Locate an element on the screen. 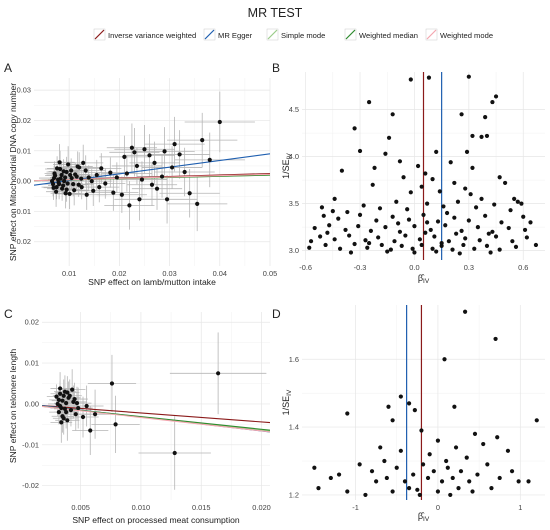 The image size is (550, 530). y-axis-title: 1/SEIV is located at coordinates (287, 402).